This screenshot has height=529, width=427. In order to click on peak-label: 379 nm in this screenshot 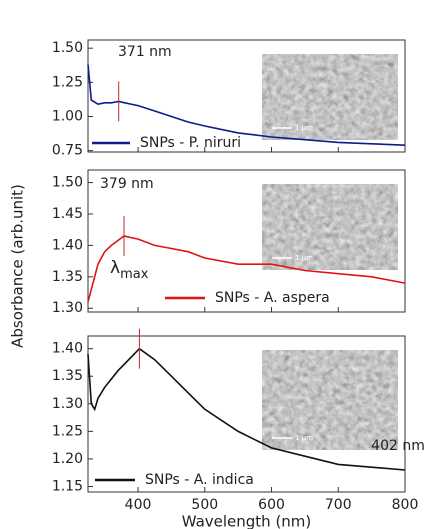, I will do `click(127, 184)`.